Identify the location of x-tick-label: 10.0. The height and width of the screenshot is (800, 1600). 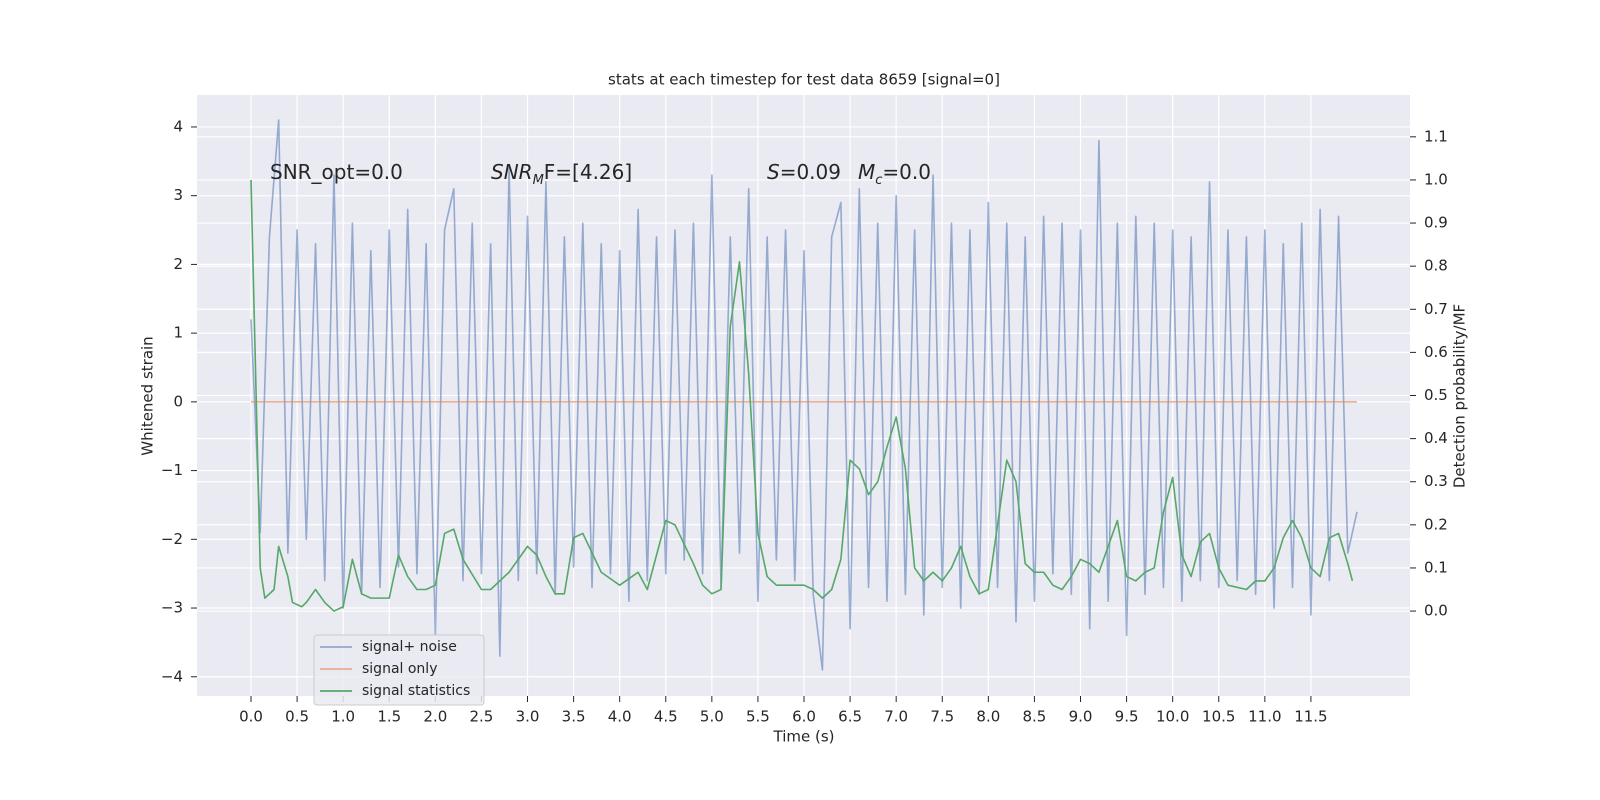
(1172, 717).